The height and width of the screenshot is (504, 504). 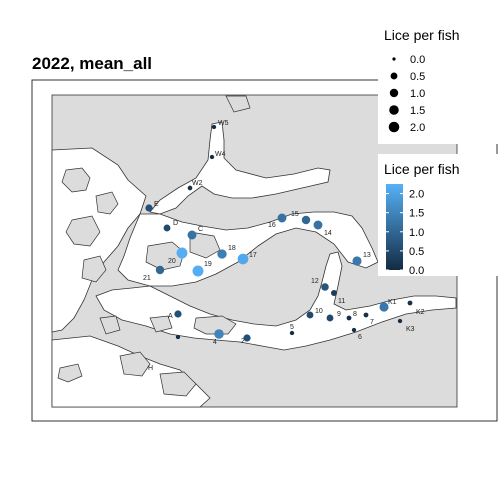 I want to click on color-legend-title: Lice per fish, so click(x=421, y=169).